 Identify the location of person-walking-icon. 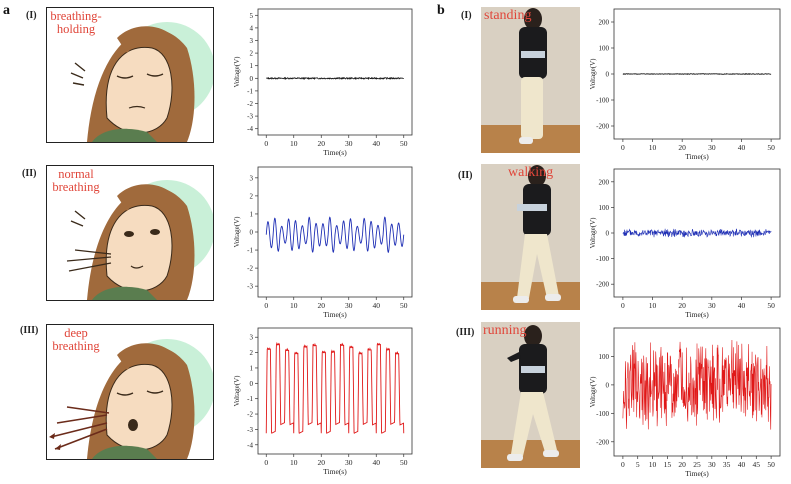
(530, 237).